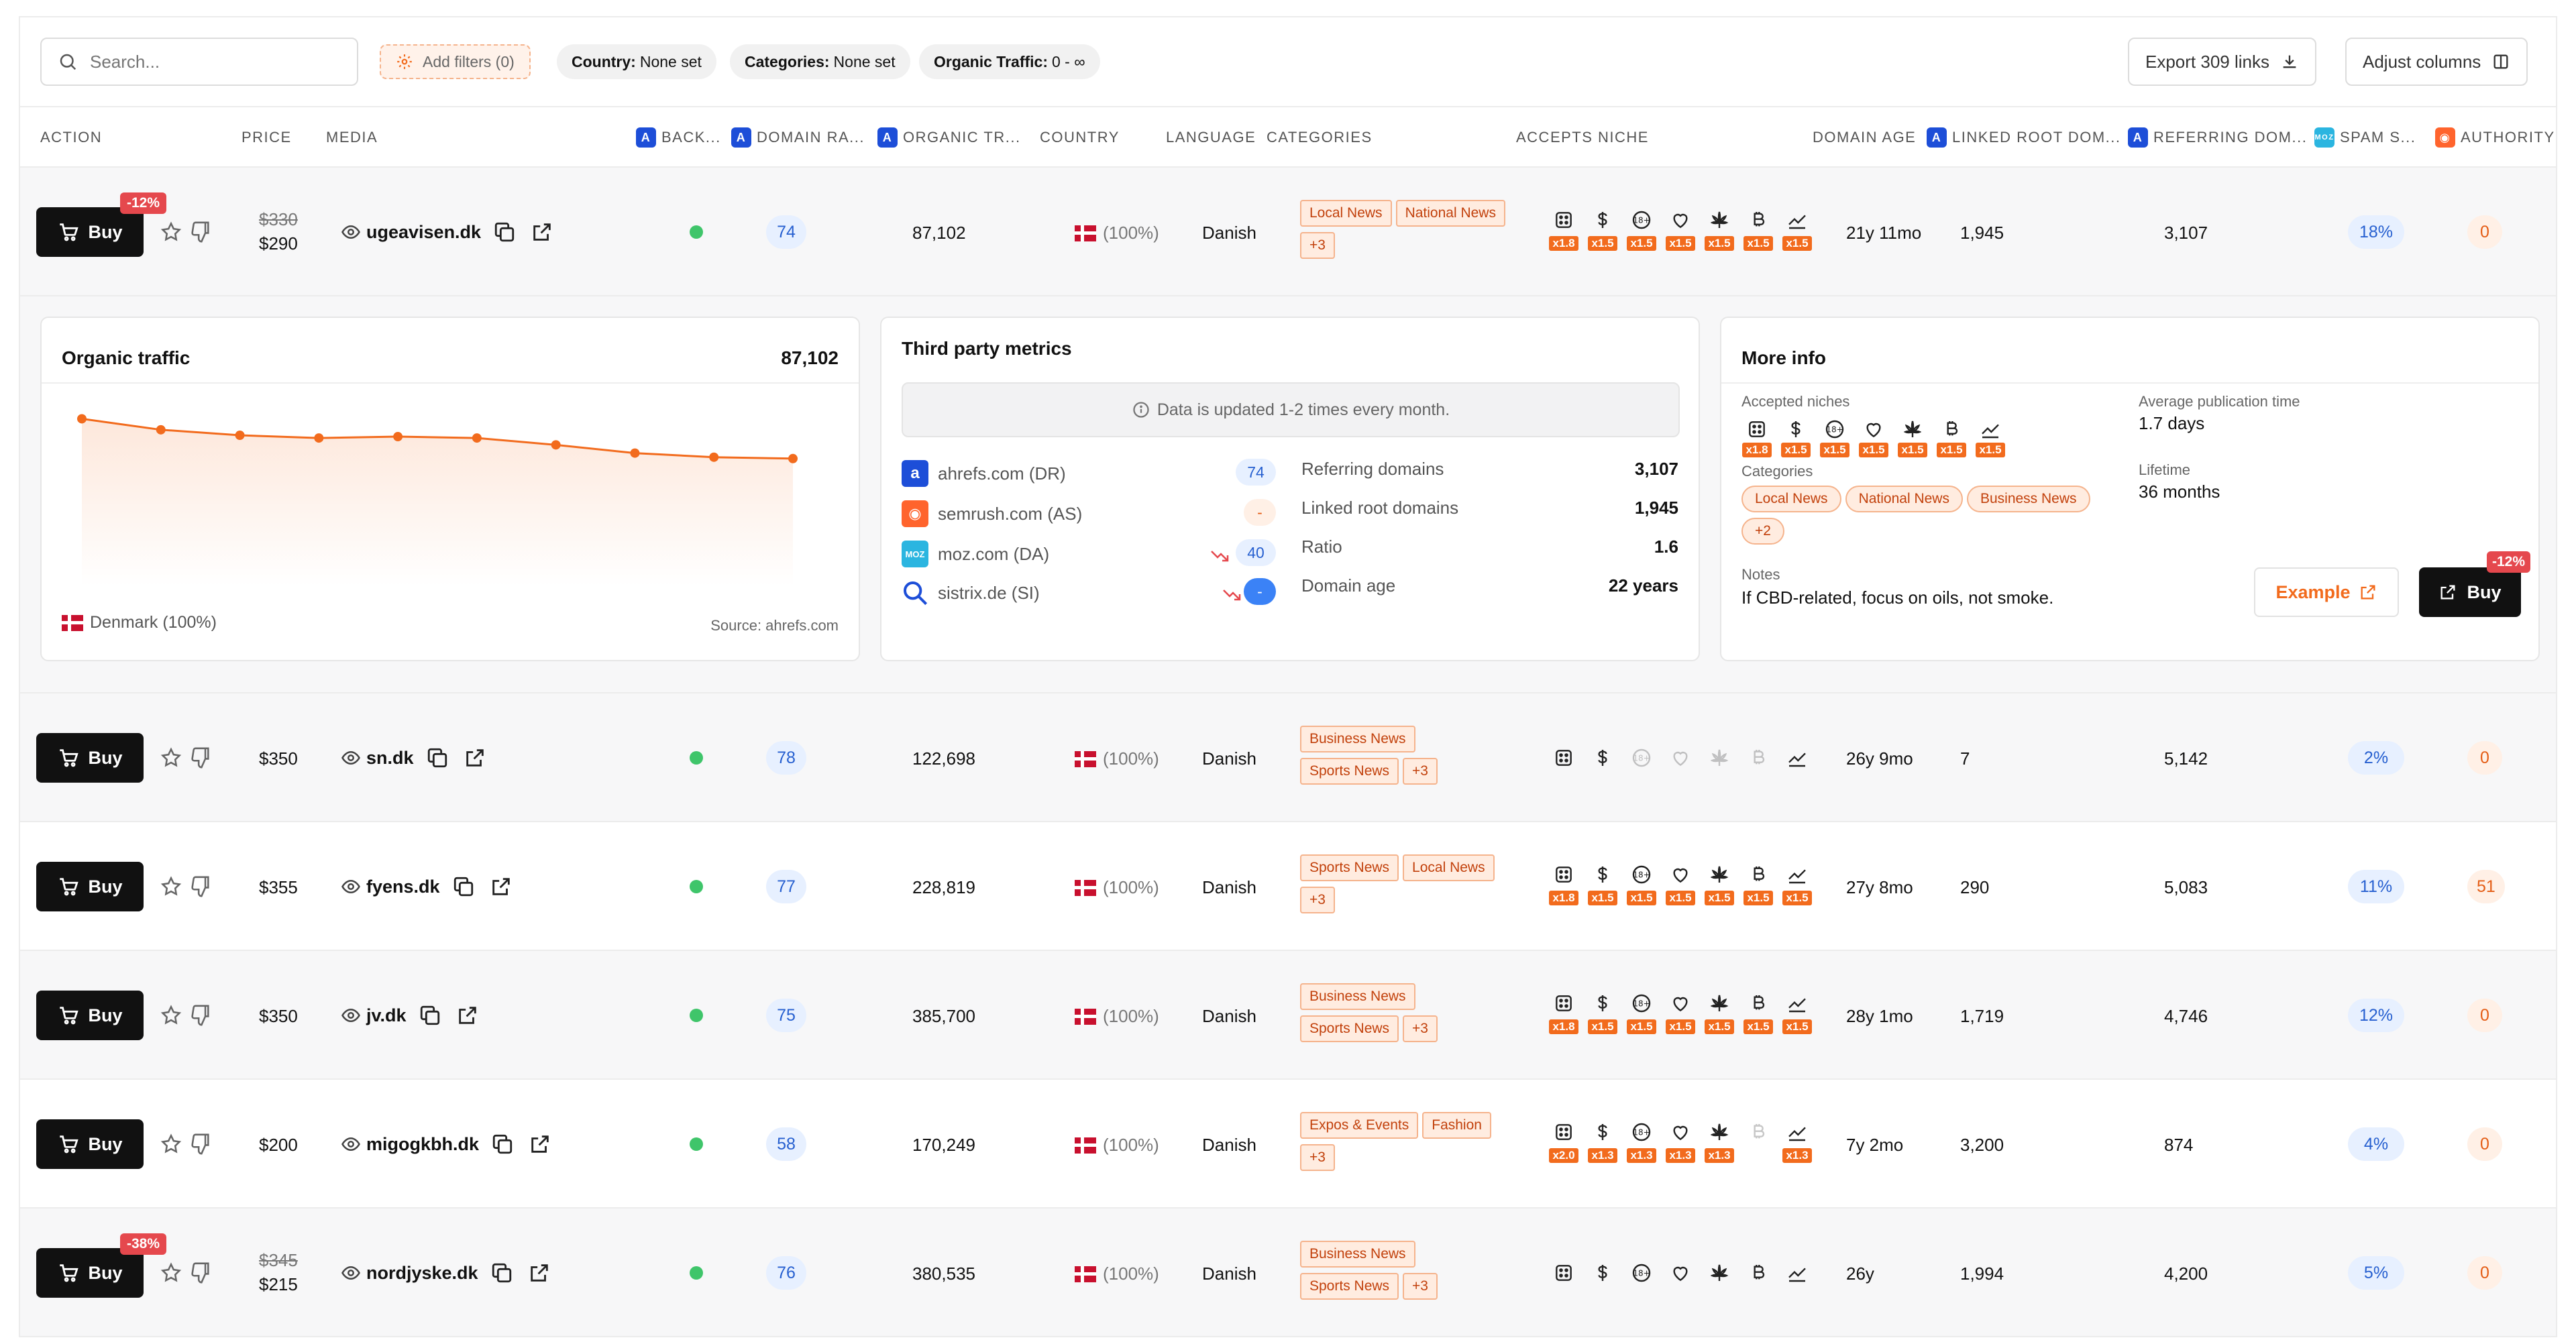 The width and height of the screenshot is (2576, 1344). I want to click on detail-buy-button: Buy -12%, so click(2474, 584).